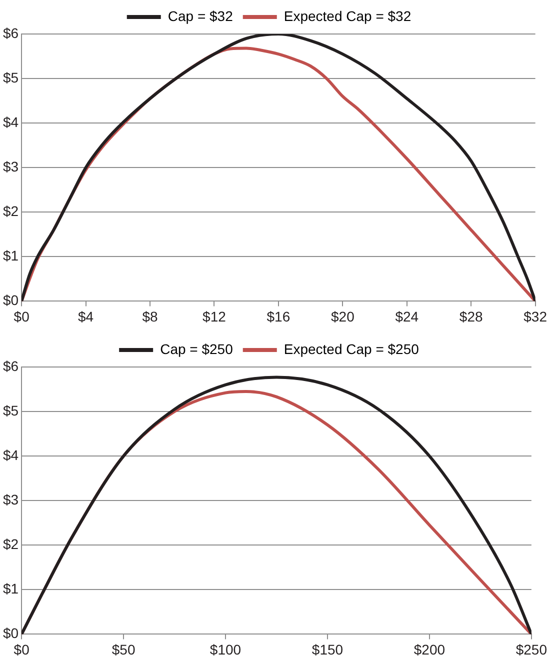  Describe the element at coordinates (278, 316) in the screenshot. I see `x-tick-label: $16` at that location.